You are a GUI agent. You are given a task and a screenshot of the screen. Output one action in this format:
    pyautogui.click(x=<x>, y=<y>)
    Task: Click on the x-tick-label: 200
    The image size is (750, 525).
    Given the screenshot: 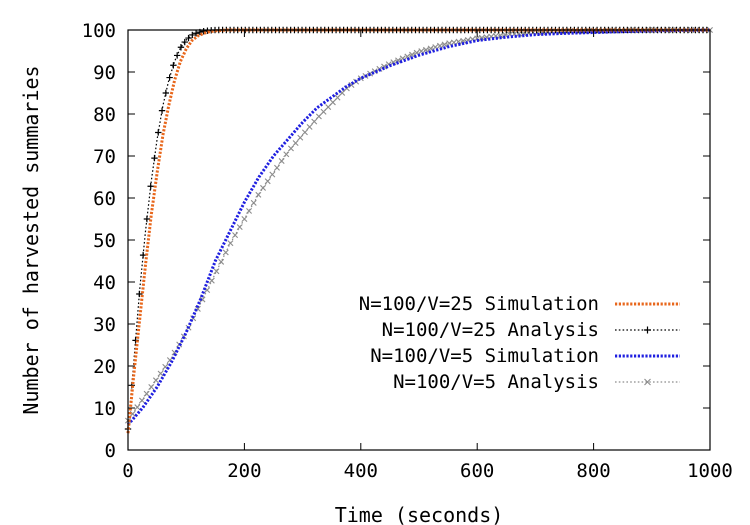 What is the action you would take?
    pyautogui.click(x=244, y=471)
    